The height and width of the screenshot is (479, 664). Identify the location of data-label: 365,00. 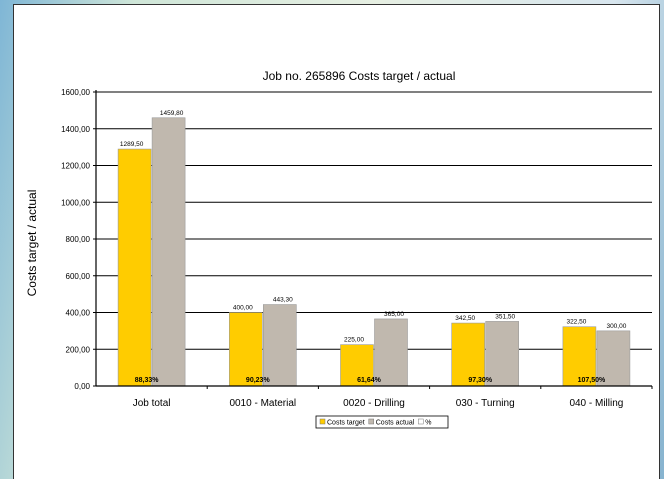
(394, 314).